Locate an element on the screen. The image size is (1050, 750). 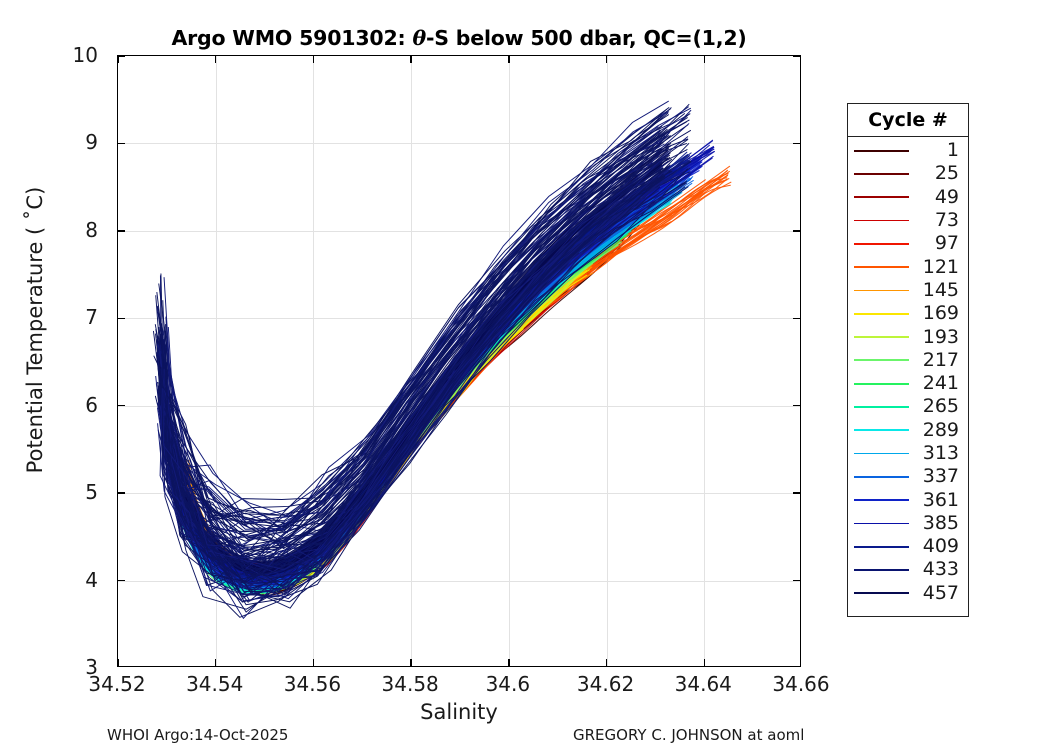
legend-item-label: 385 is located at coordinates (940, 522).